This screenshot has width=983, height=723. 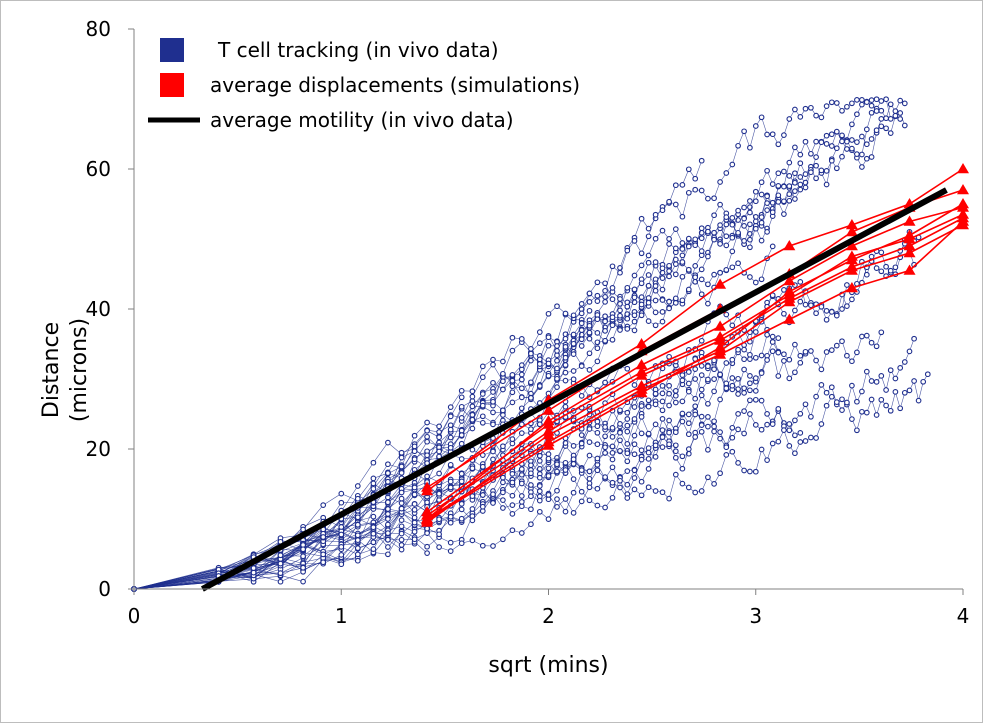 What do you see at coordinates (963, 616) in the screenshot?
I see `x-tick-label: 4` at bounding box center [963, 616].